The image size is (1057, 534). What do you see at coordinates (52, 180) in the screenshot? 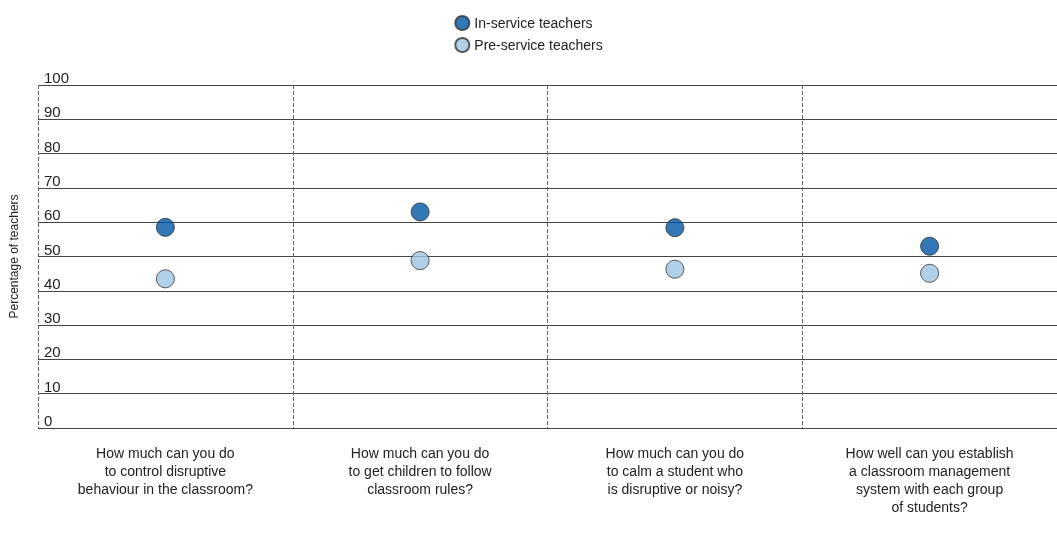
I see `y-tick-label: 70` at bounding box center [52, 180].